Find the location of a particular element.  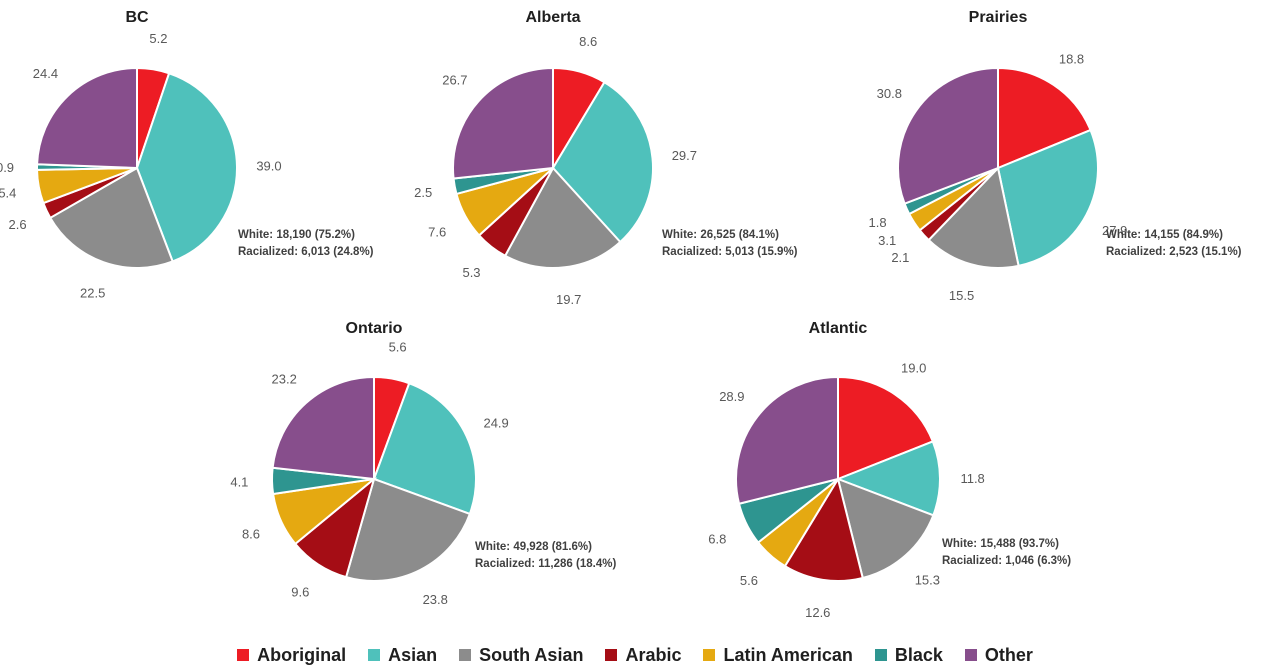

annotation-atlantic-white: White: 15,488 (93.7%) is located at coordinates (1000, 544).